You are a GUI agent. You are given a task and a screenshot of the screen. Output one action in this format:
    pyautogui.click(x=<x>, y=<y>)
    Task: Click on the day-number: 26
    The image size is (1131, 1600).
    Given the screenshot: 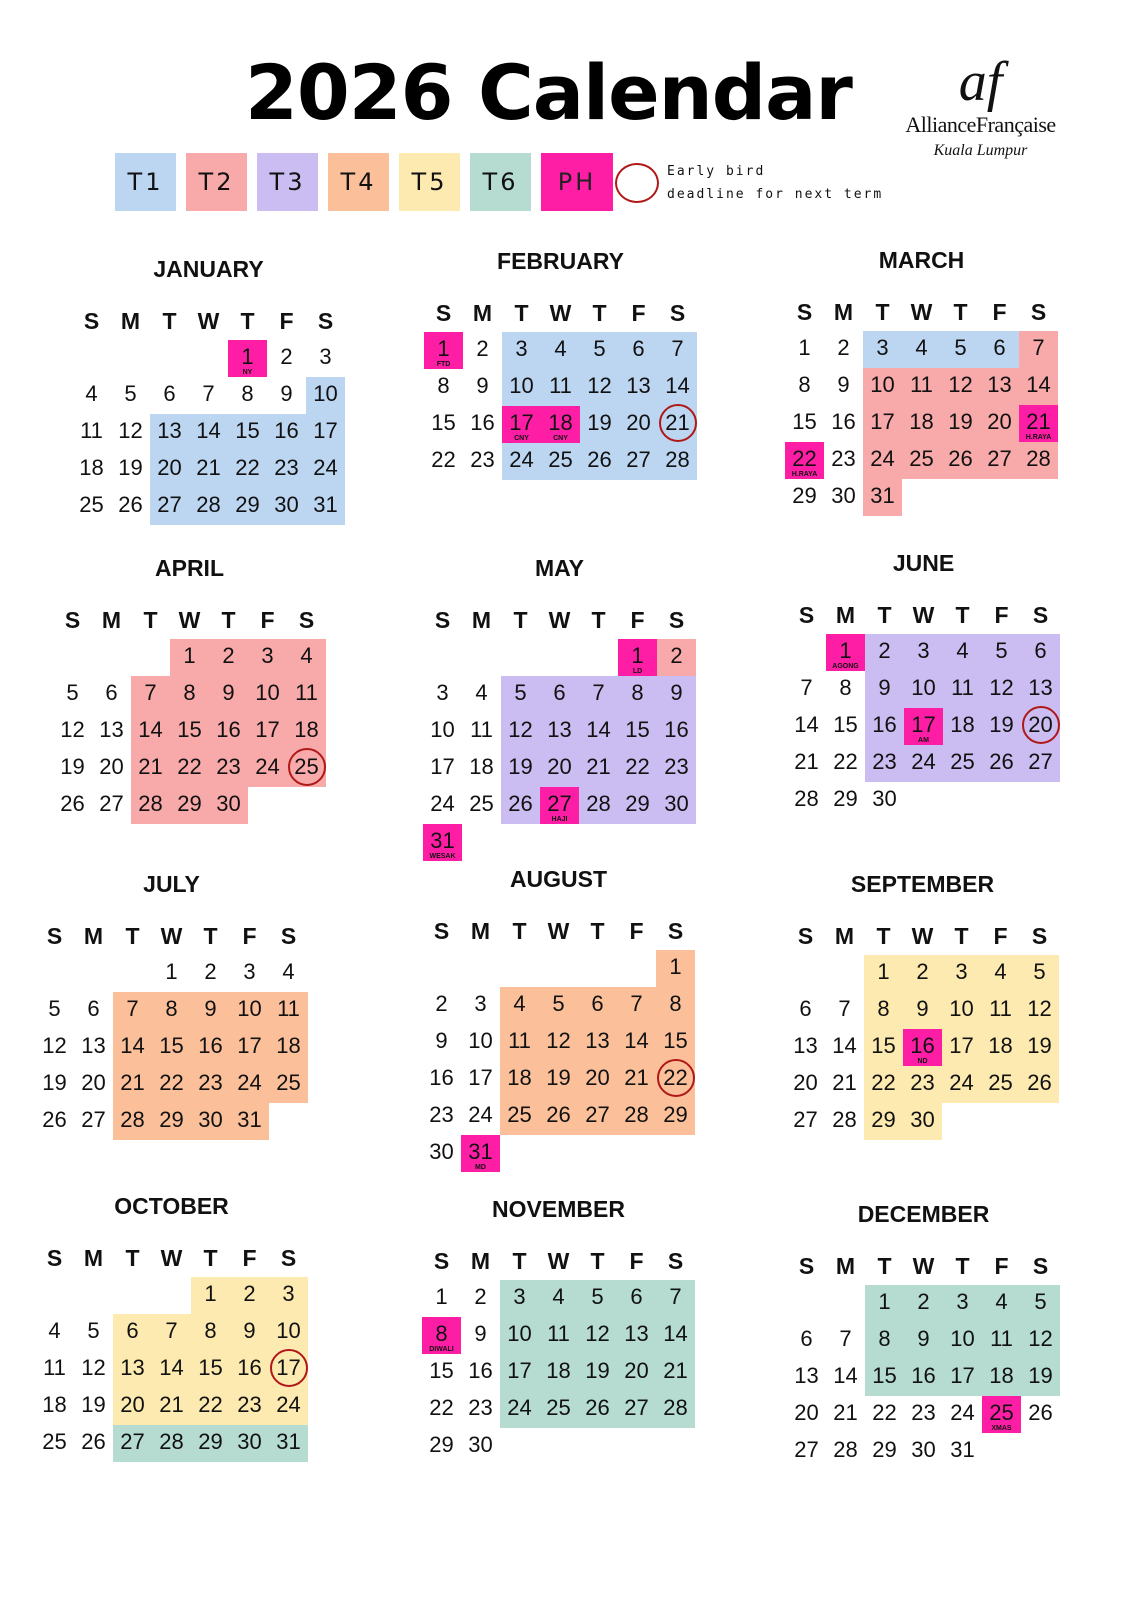 What is the action you would take?
    pyautogui.click(x=599, y=459)
    